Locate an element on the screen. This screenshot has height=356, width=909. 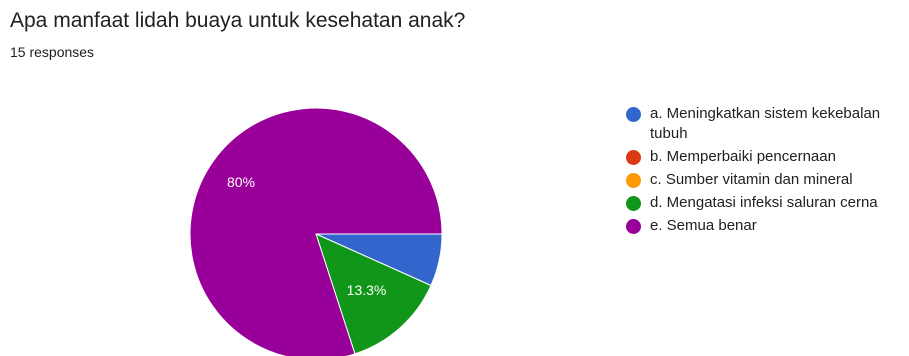
legend-swatch-c is located at coordinates (633, 180).